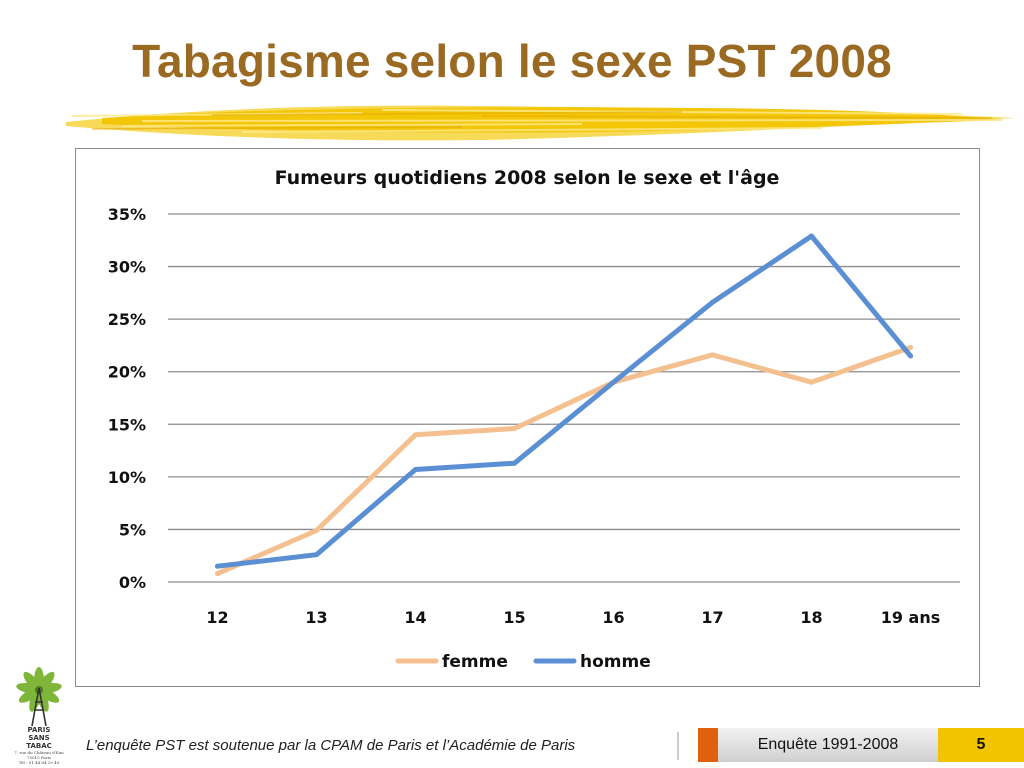 This screenshot has height=768, width=1024. What do you see at coordinates (981, 745) in the screenshot?
I see `footer-page-number: 5` at bounding box center [981, 745].